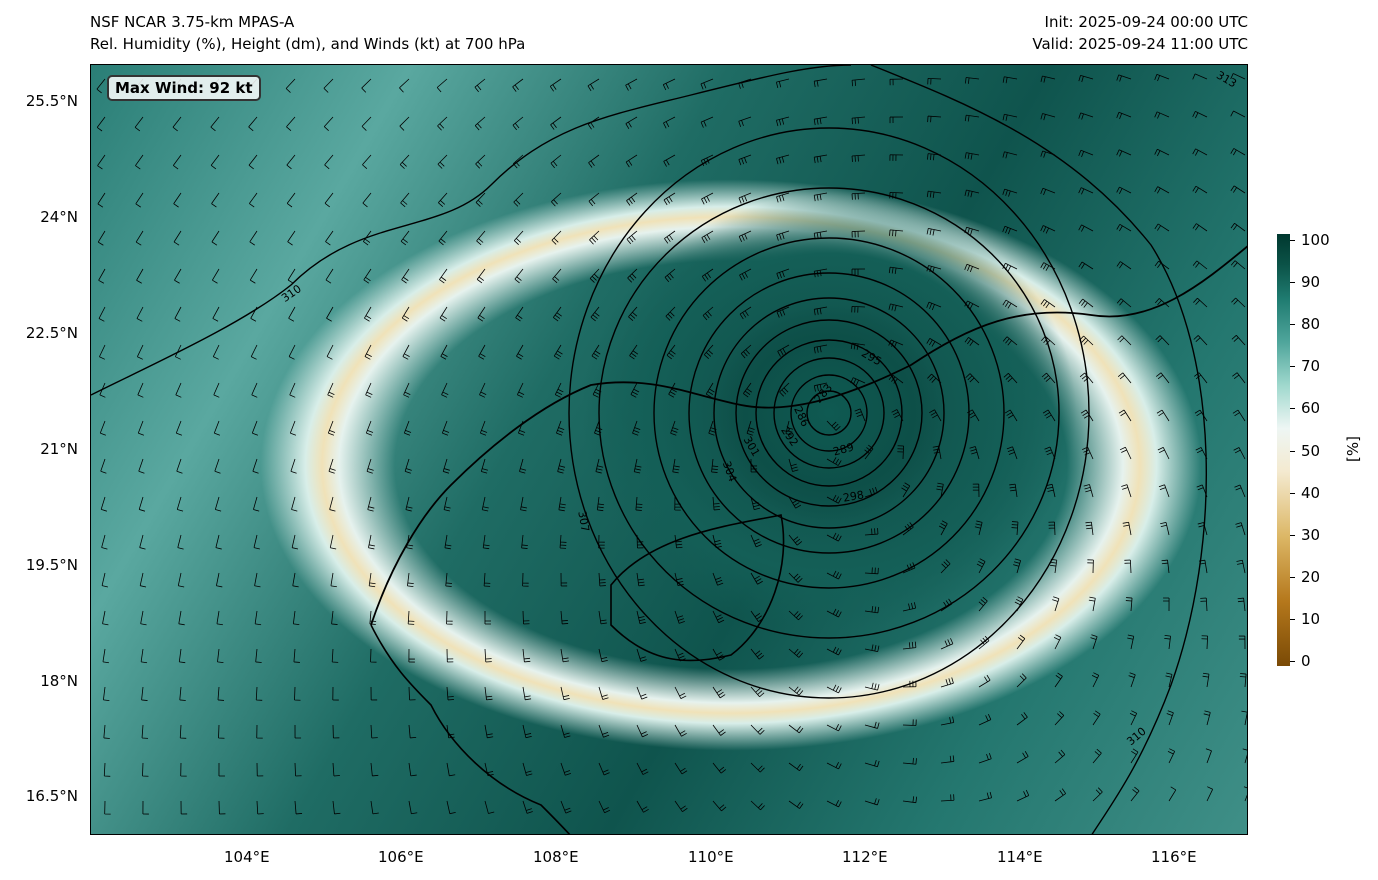 Image resolution: width=1378 pixels, height=880 pixels. I want to click on colorbar-tick, so click(1292, 493).